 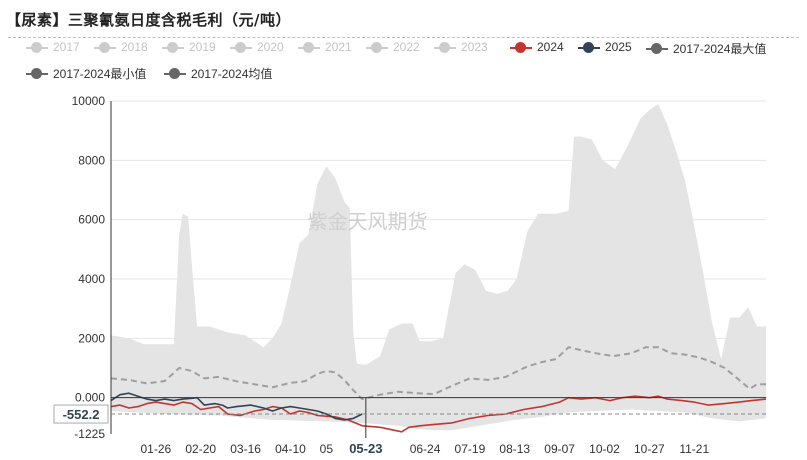 I want to click on legend-label: 2017-2024最小值, so click(x=100, y=74).